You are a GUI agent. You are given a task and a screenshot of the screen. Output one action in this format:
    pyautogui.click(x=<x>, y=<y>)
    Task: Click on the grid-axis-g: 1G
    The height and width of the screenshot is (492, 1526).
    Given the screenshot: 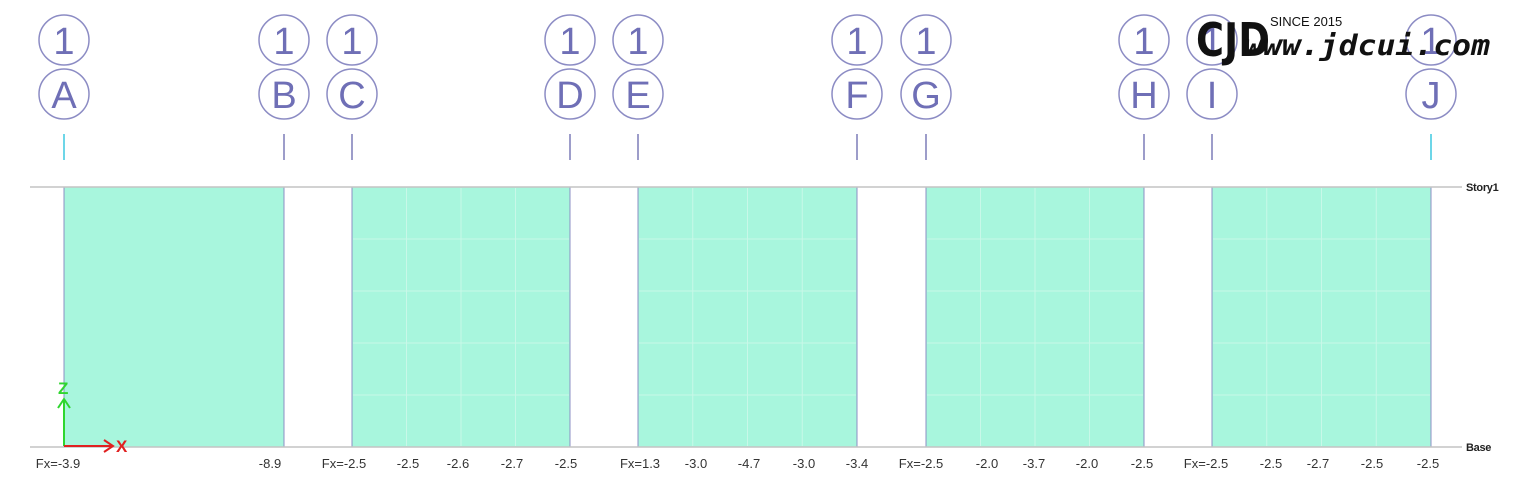 What is the action you would take?
    pyautogui.click(x=926, y=67)
    